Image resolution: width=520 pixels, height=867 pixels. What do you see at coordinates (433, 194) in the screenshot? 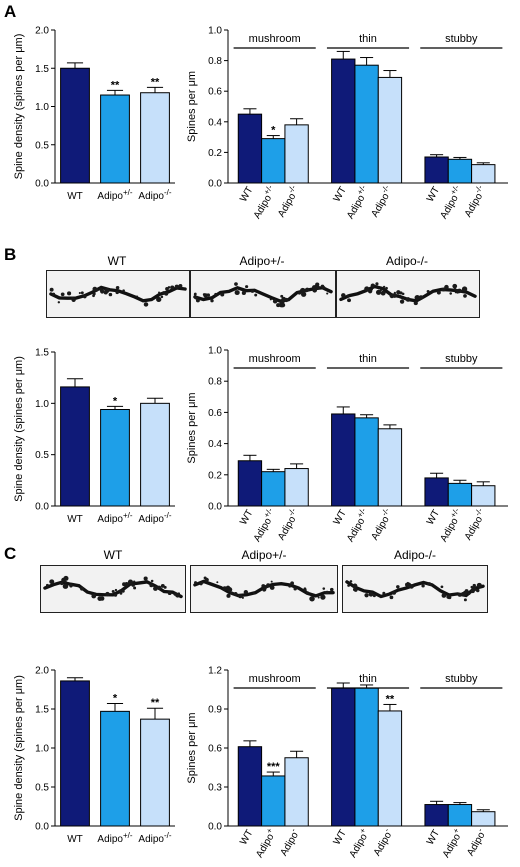
I see `a-types-xlabel-2-0: WT` at bounding box center [433, 194].